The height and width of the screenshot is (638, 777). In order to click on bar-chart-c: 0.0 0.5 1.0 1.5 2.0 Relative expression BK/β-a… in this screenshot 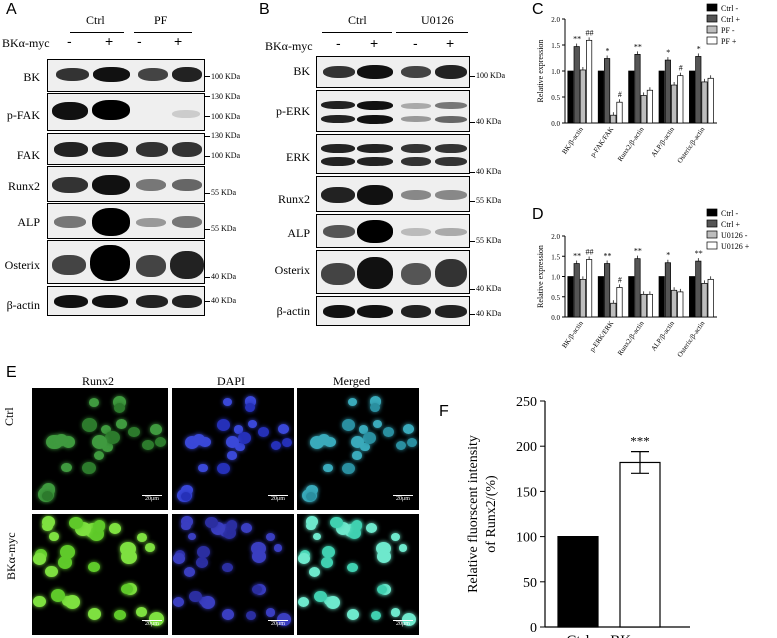, I will do `click(638, 84)`.